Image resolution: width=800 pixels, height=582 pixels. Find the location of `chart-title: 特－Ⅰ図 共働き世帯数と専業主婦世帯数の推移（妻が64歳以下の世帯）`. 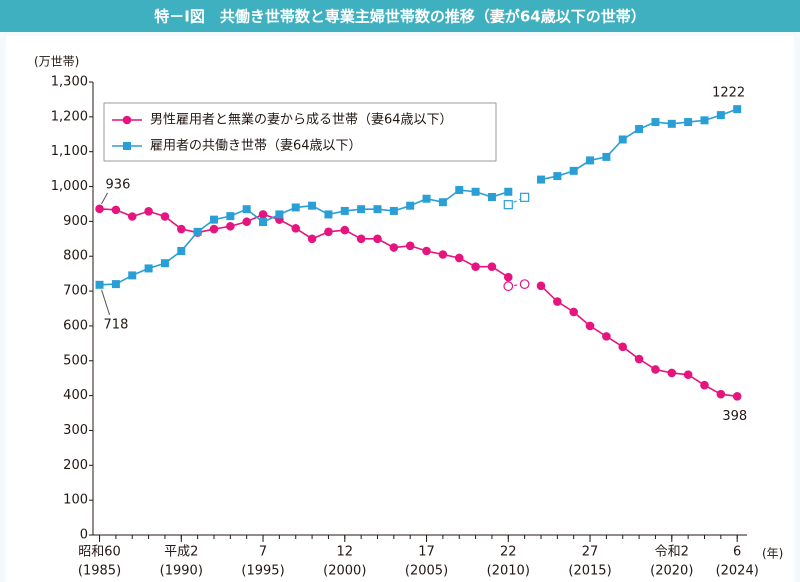

chart-title: 特－Ⅰ図 共働き世帯数と専業主婦世帯数の推移（妻が64歳以下の世帯） is located at coordinates (399, 17).